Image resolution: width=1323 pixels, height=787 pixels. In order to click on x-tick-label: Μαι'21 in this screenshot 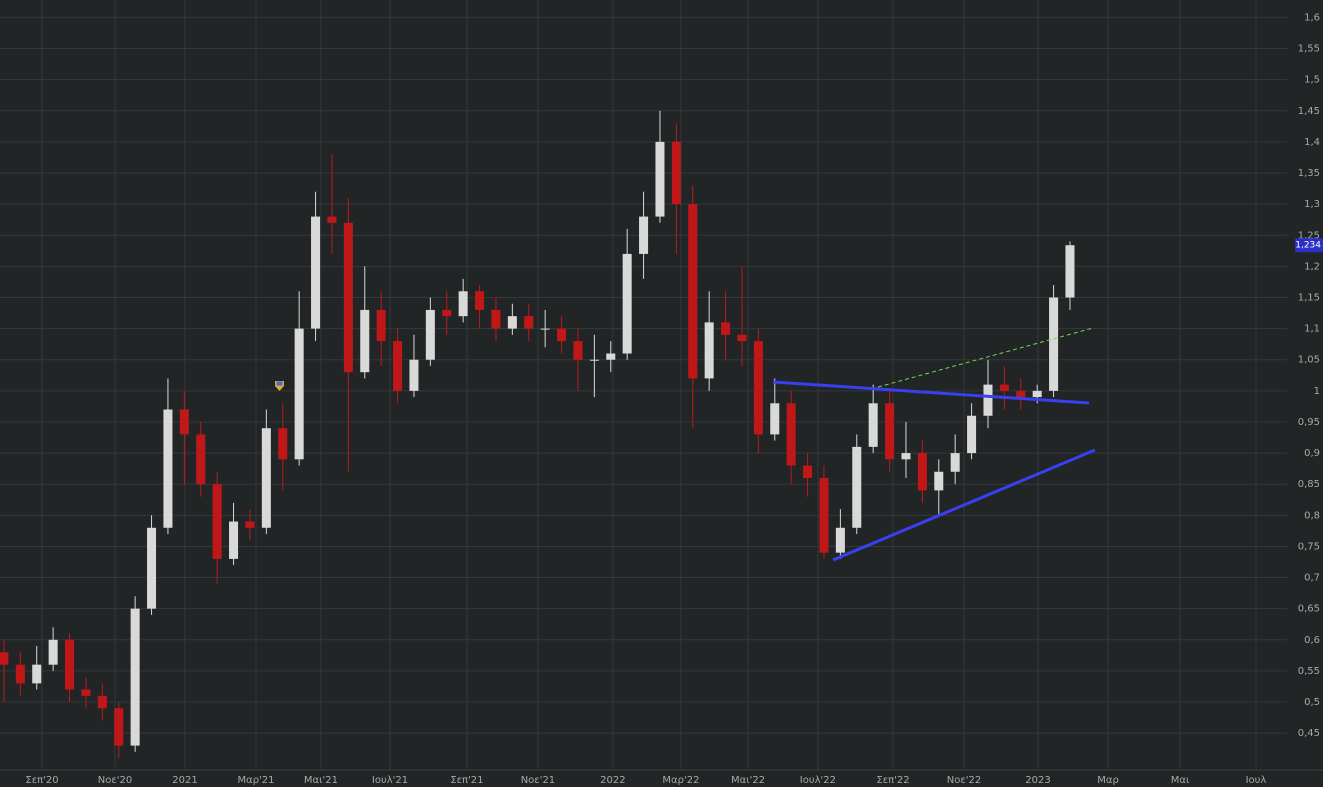, I will do `click(321, 780)`.